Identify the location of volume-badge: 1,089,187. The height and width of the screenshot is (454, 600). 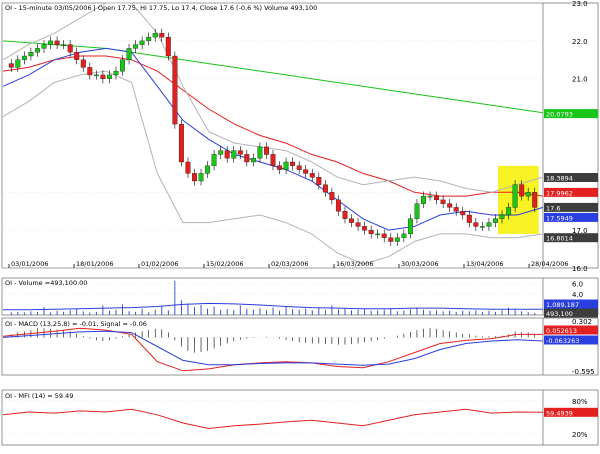
(562, 305).